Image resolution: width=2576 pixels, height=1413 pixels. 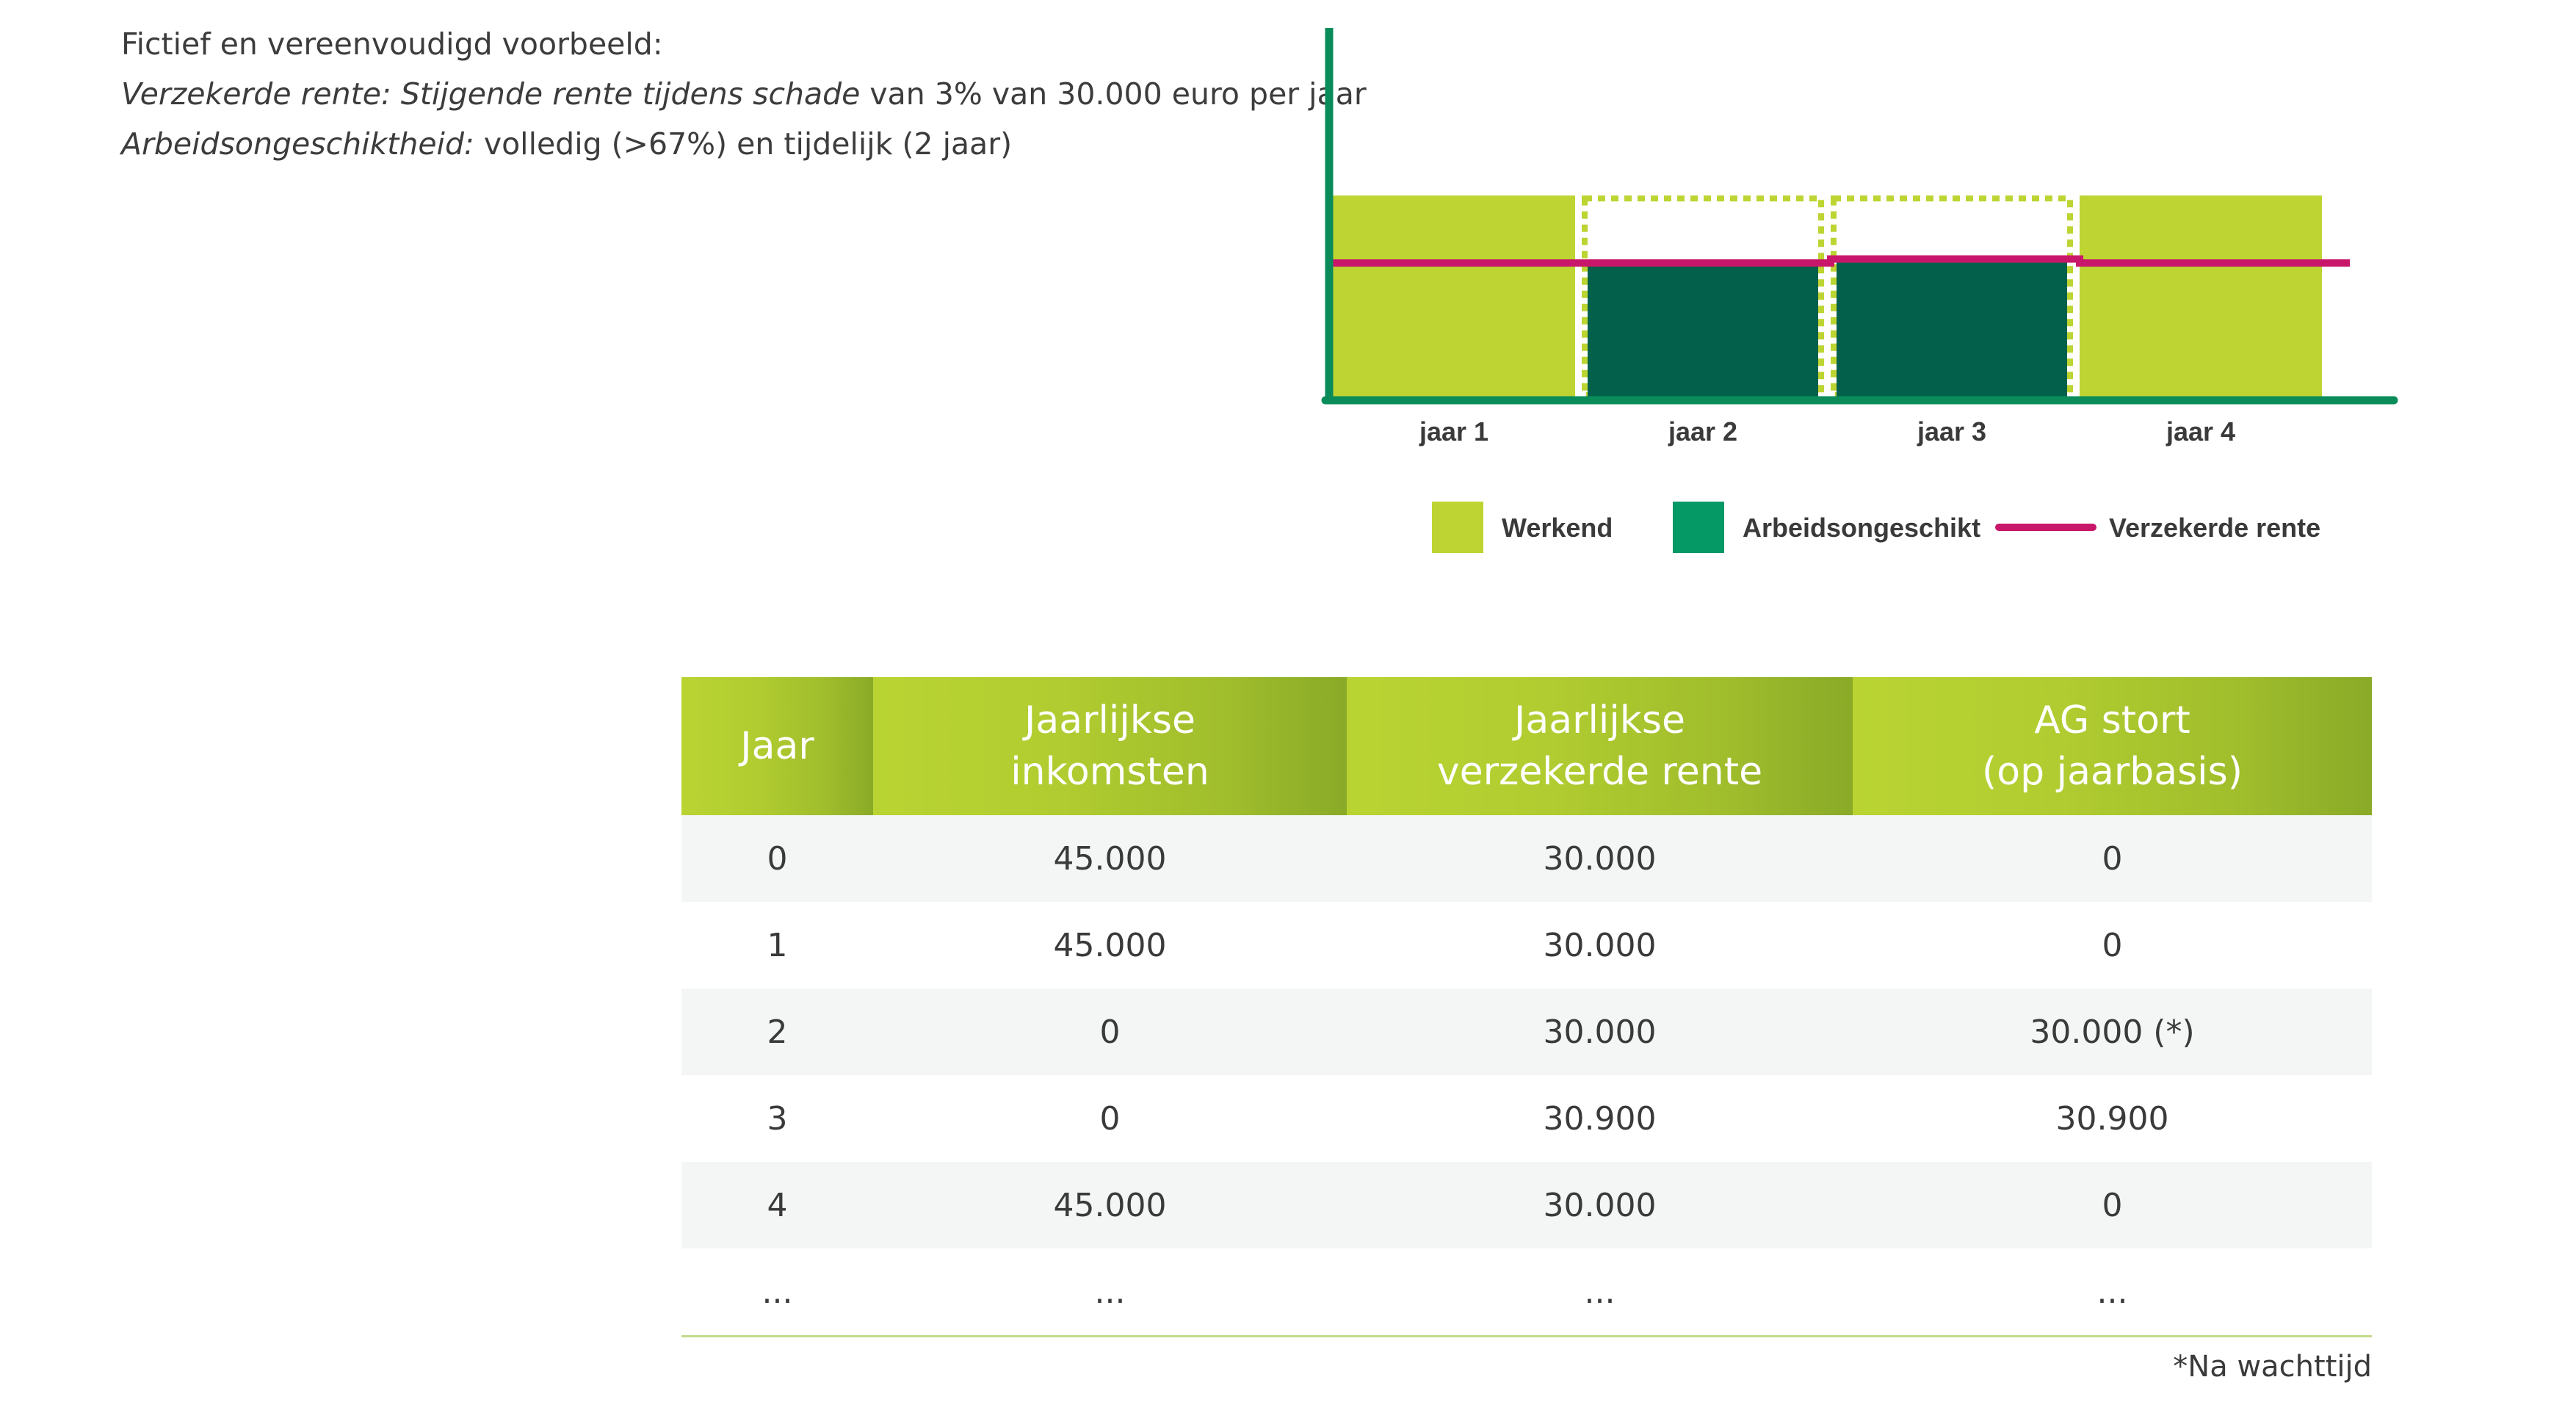 I want to click on table-cell: 3, so click(x=777, y=1118).